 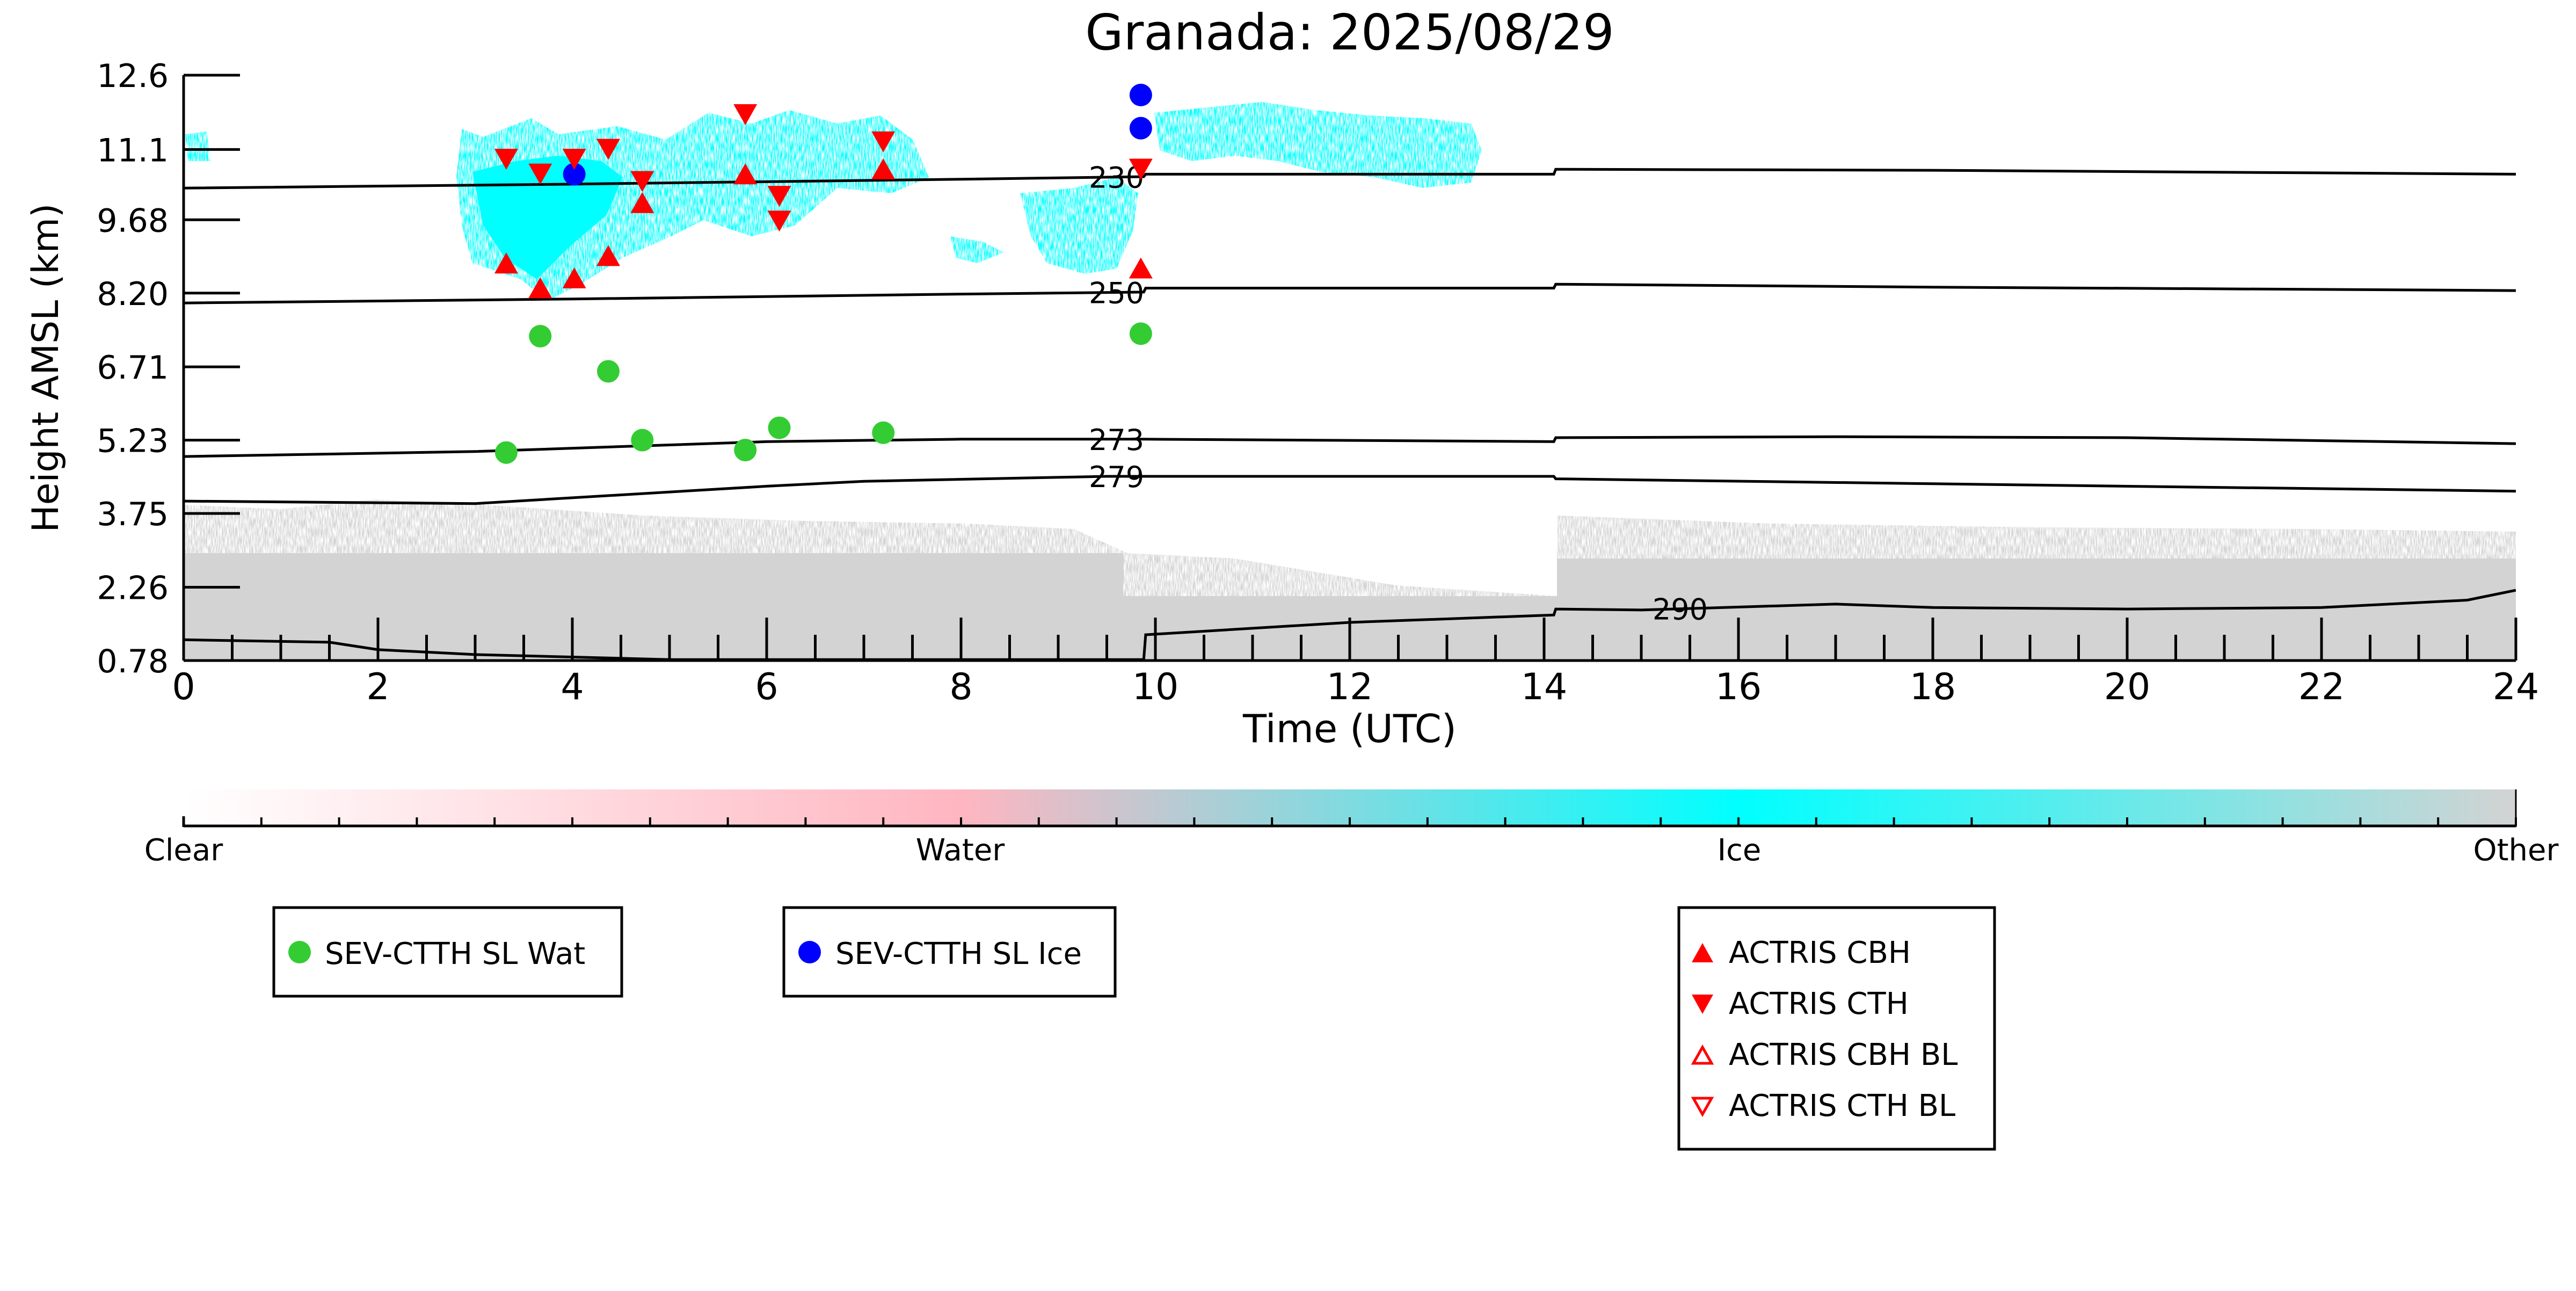 What do you see at coordinates (299, 952) in the screenshot?
I see `legend-marker-sev-wat` at bounding box center [299, 952].